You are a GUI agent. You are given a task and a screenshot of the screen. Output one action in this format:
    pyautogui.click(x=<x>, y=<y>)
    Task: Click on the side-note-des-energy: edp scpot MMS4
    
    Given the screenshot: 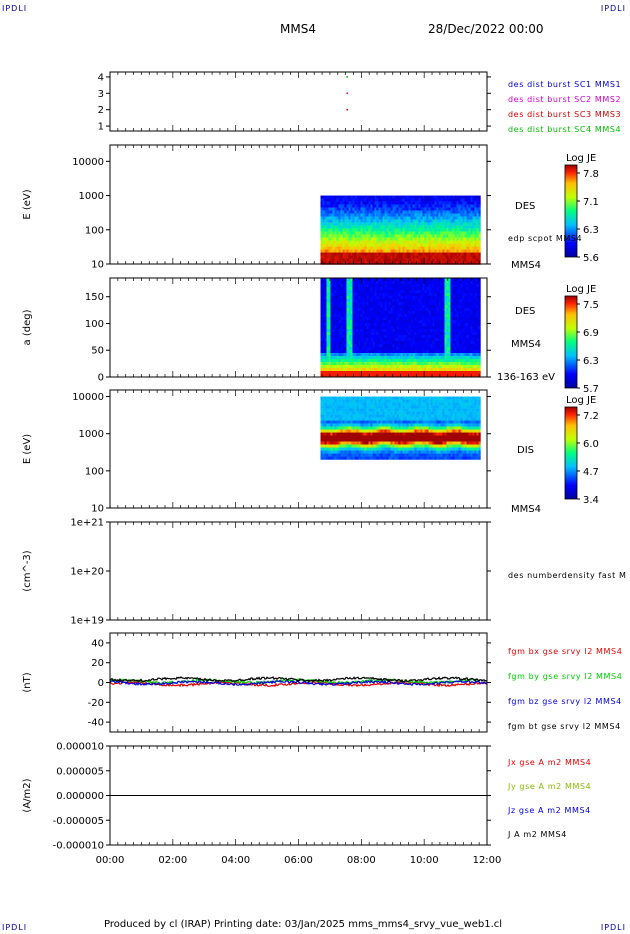 What is the action you would take?
    pyautogui.click(x=545, y=238)
    